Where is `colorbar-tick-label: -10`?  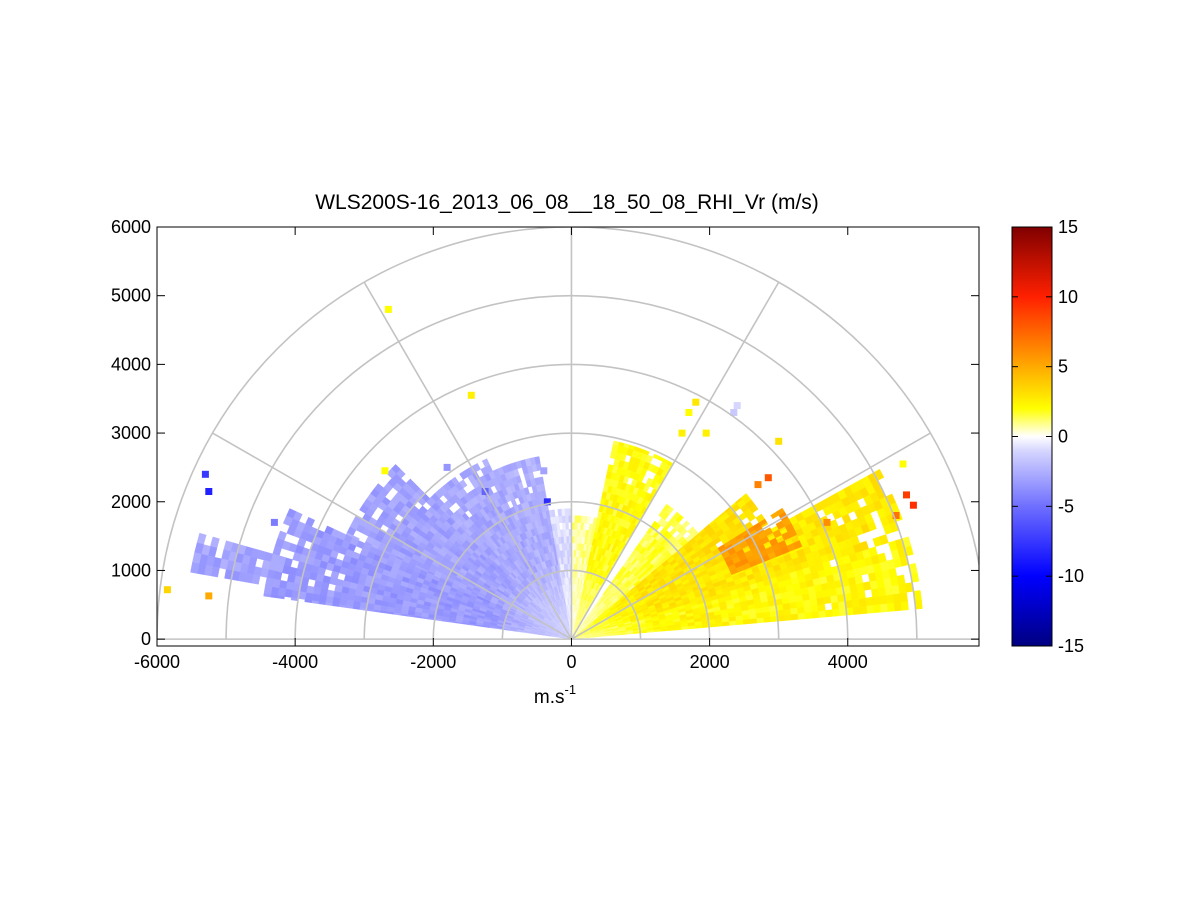
colorbar-tick-label: -10 is located at coordinates (1071, 576).